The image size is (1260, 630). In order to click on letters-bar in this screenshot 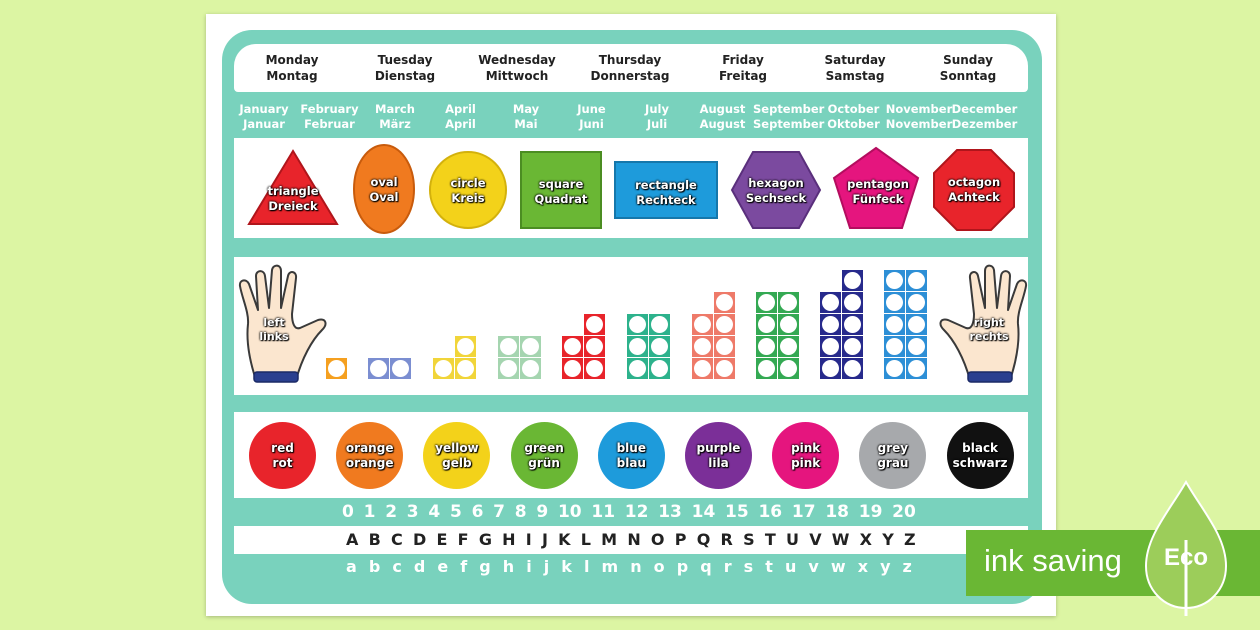, I will do `click(631, 540)`.